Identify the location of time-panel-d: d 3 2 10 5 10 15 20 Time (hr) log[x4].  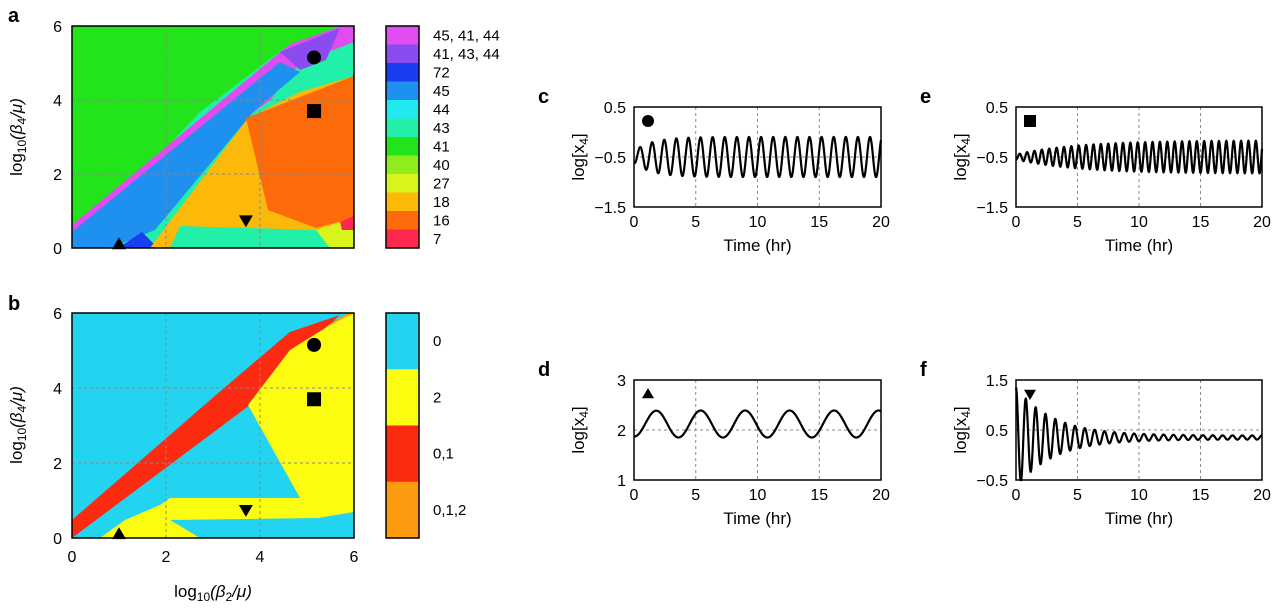
(714, 443).